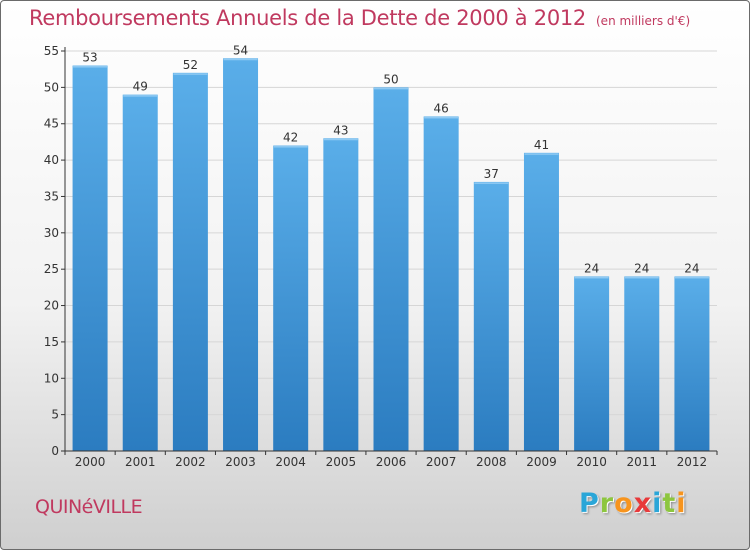  What do you see at coordinates (240, 50) in the screenshot?
I see `data-label: 54` at bounding box center [240, 50].